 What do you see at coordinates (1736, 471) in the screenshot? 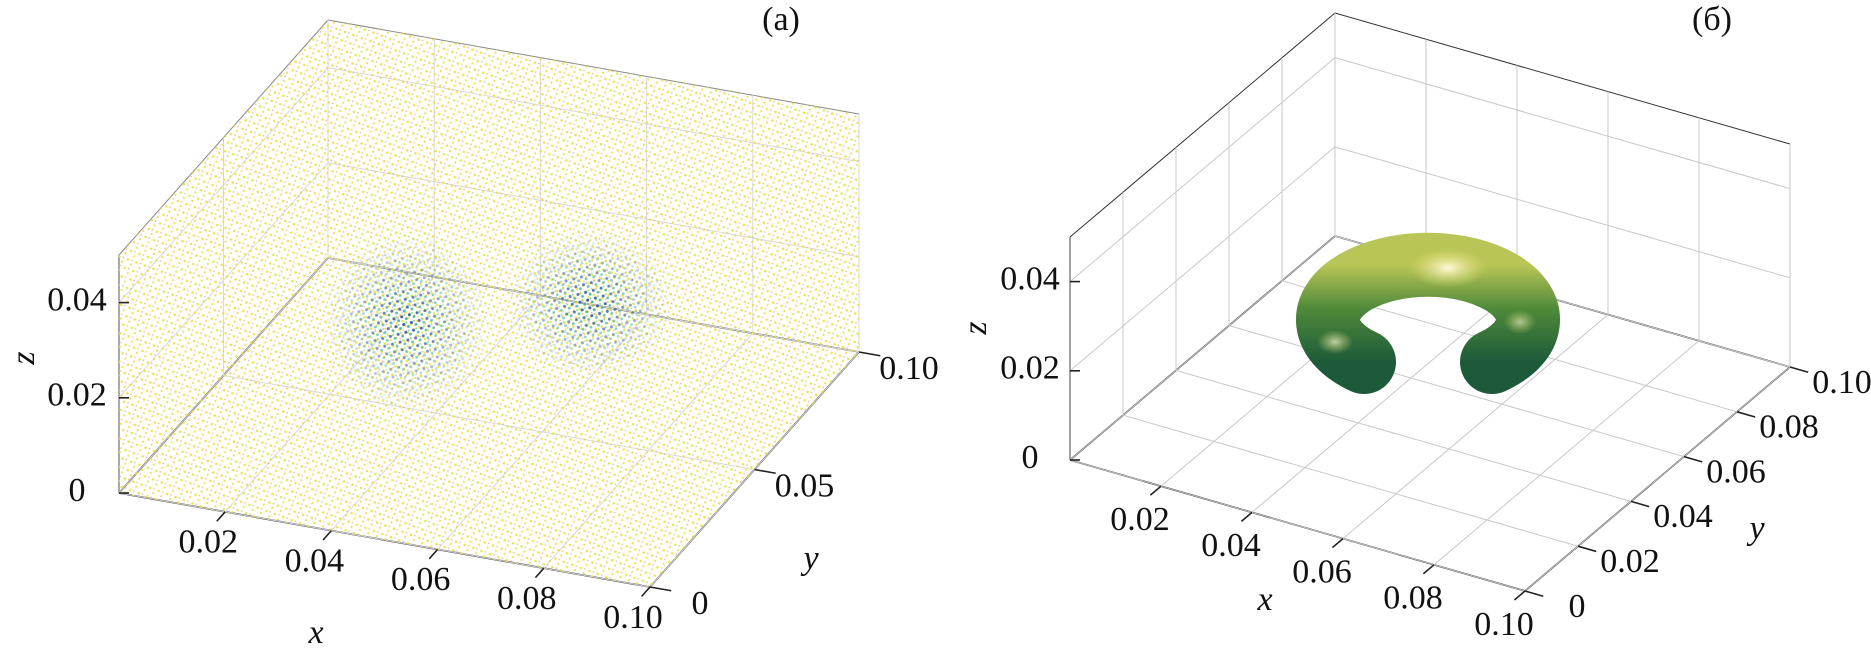
I see `y-tick-label: 0.06` at bounding box center [1736, 471].